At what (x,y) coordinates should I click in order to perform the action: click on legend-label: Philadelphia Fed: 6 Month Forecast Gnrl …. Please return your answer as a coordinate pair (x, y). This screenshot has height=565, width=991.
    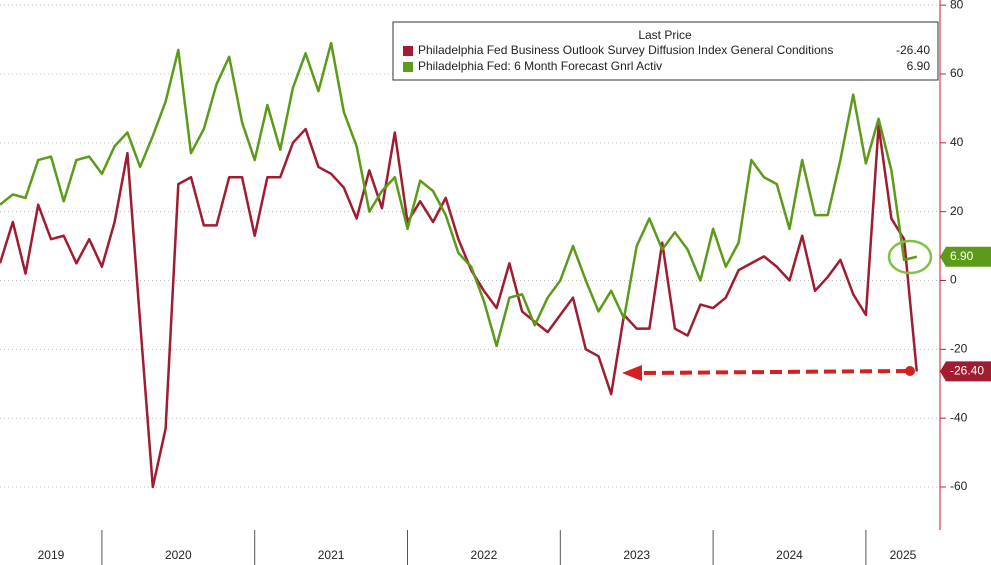
    Looking at the image, I should click on (540, 66).